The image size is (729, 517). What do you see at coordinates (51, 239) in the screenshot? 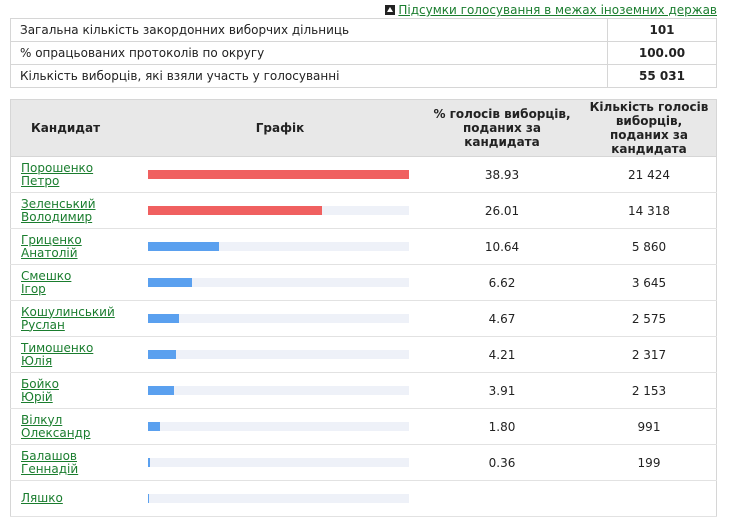
I see `candidate-surname: Гриценко` at bounding box center [51, 239].